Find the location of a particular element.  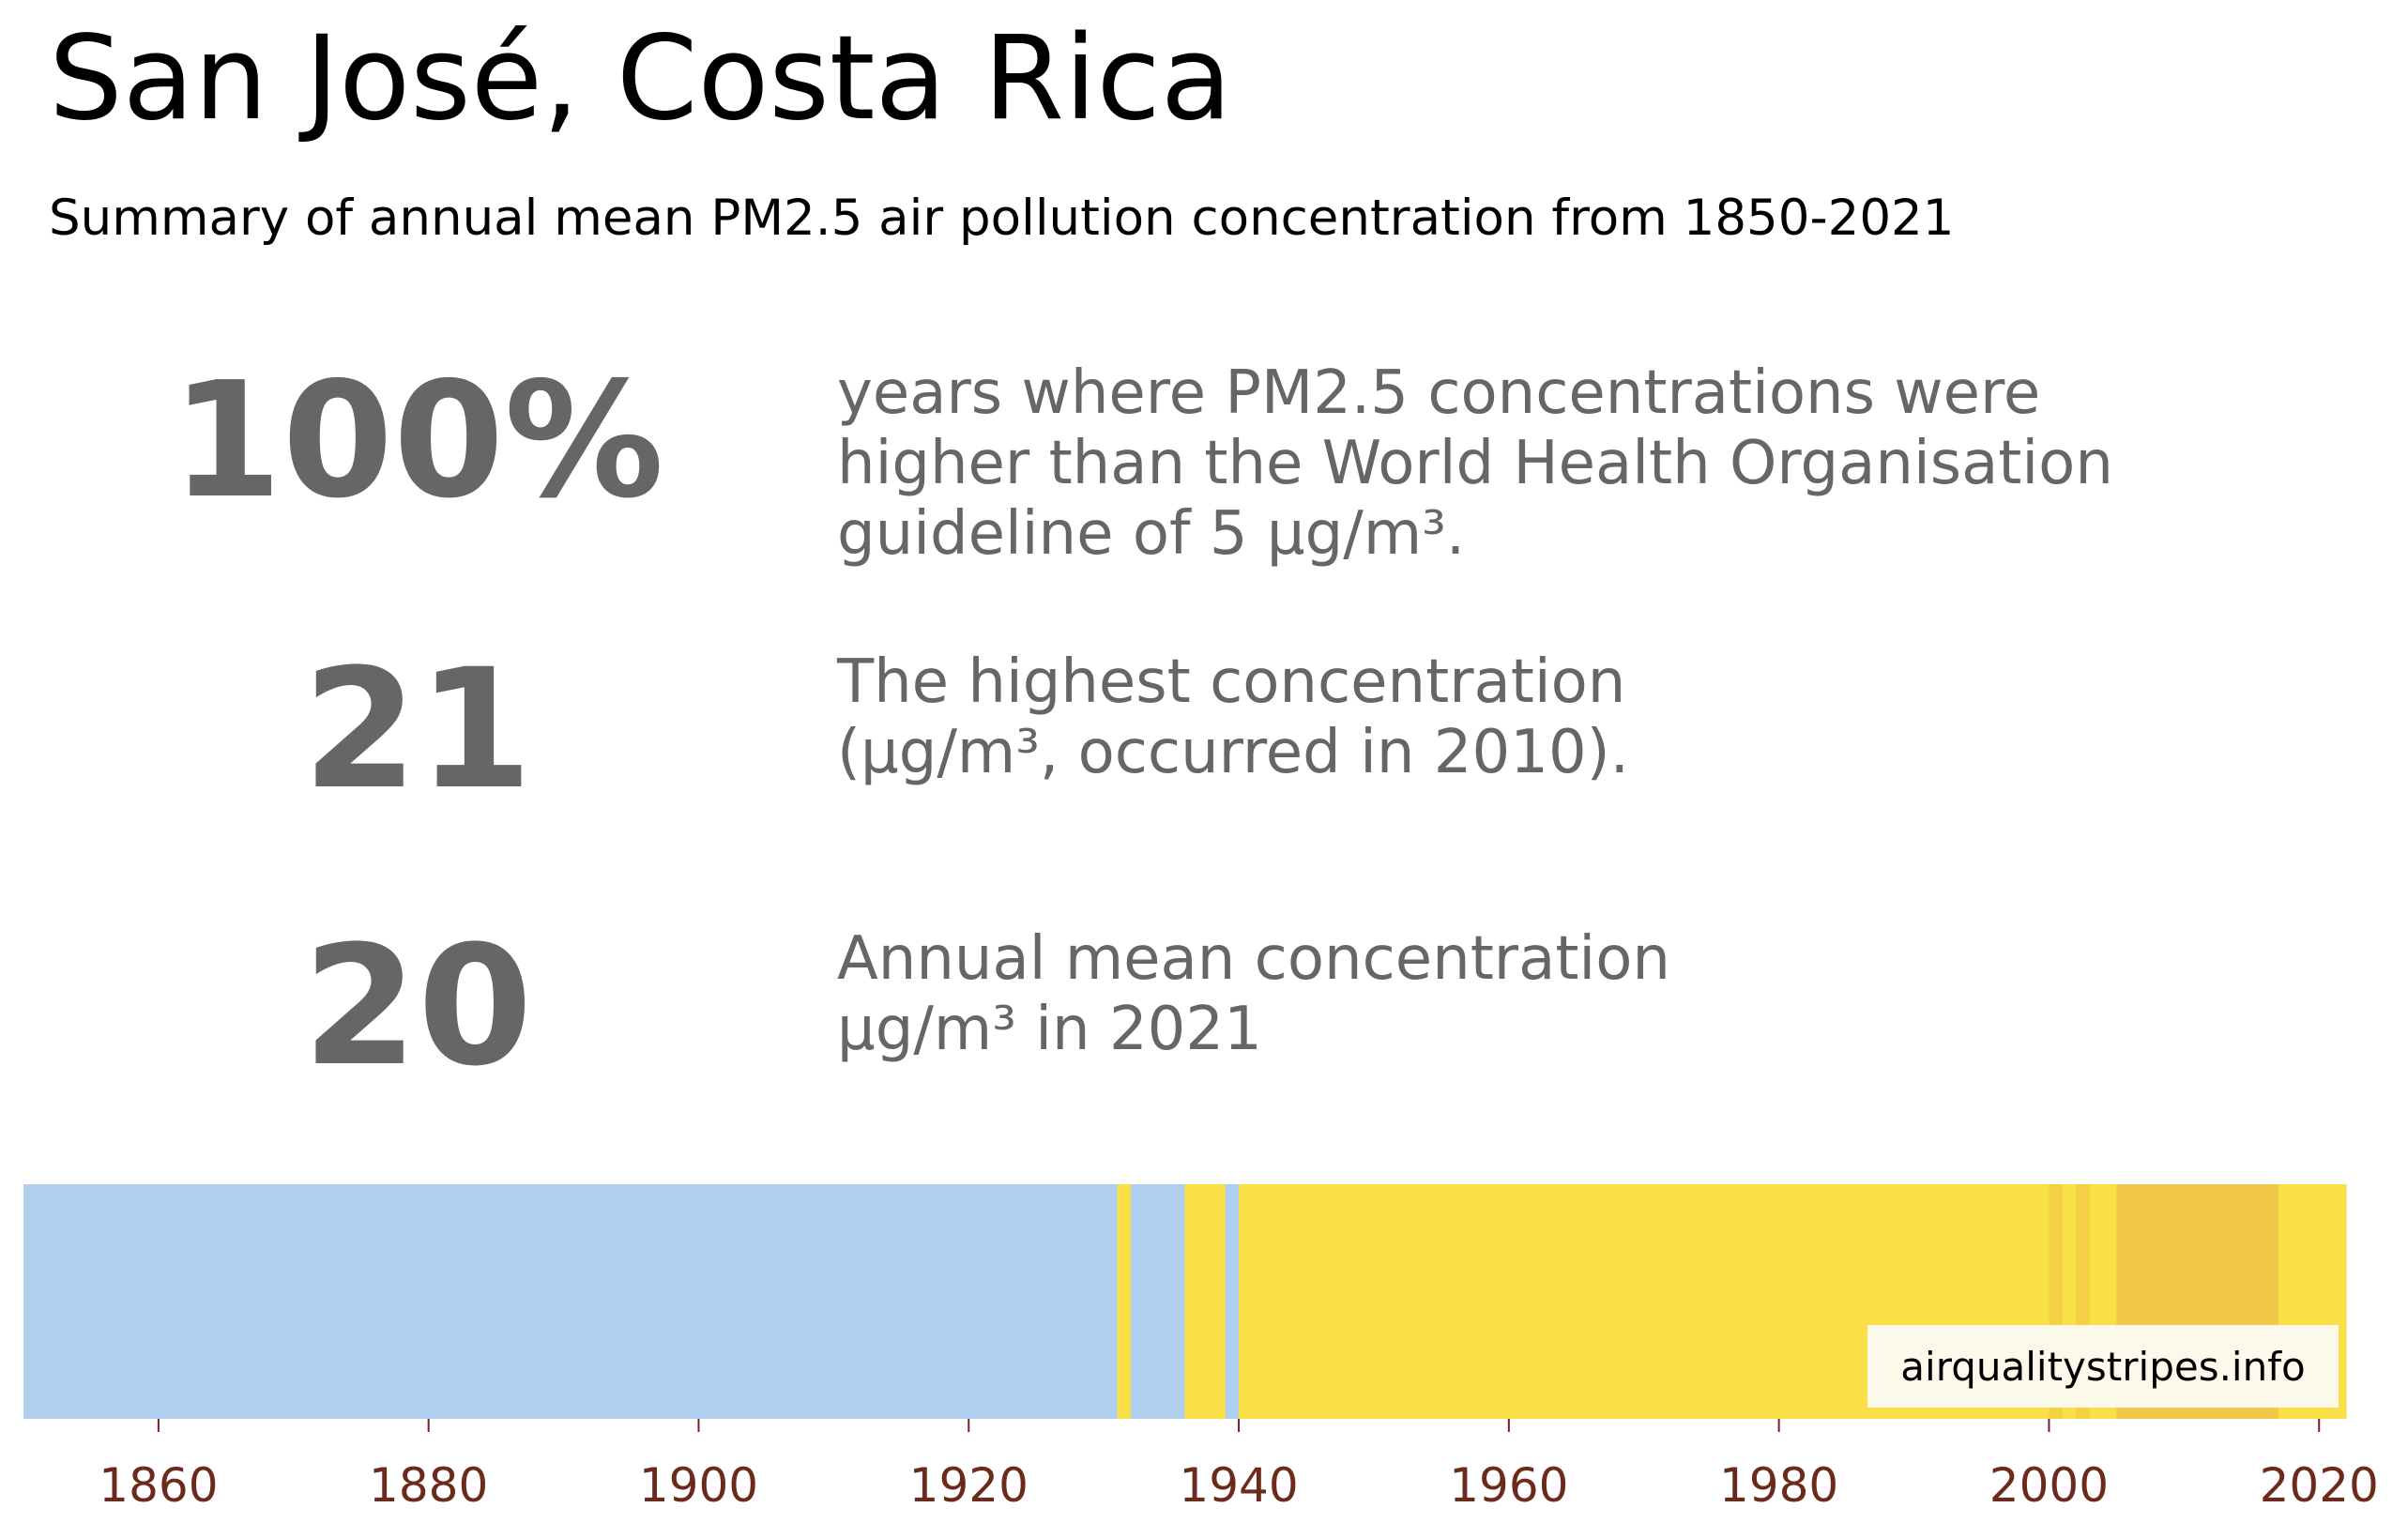

page-title: San José, Costa Rica is located at coordinates (640, 78).